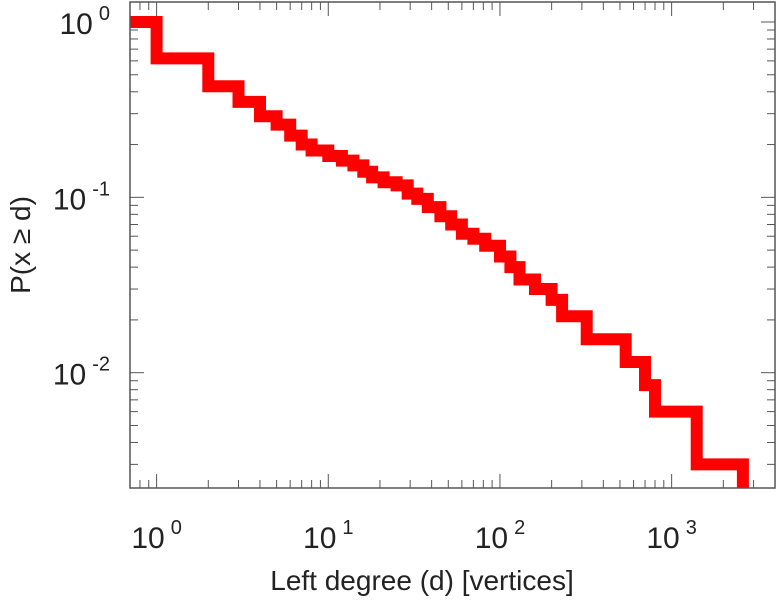 The image size is (777, 600). I want to click on x-tick-label: 10 0, so click(156, 536).